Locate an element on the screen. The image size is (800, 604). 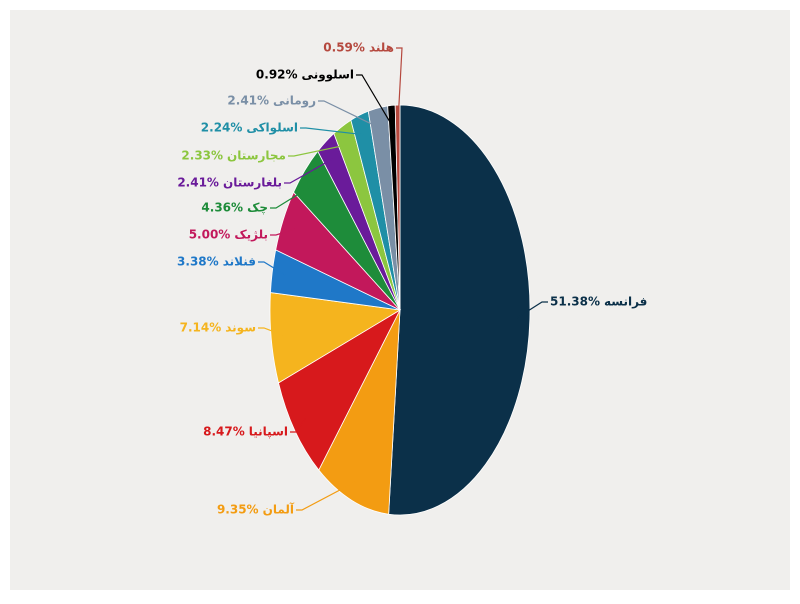
category-label: سوند is located at coordinates (240, 328).